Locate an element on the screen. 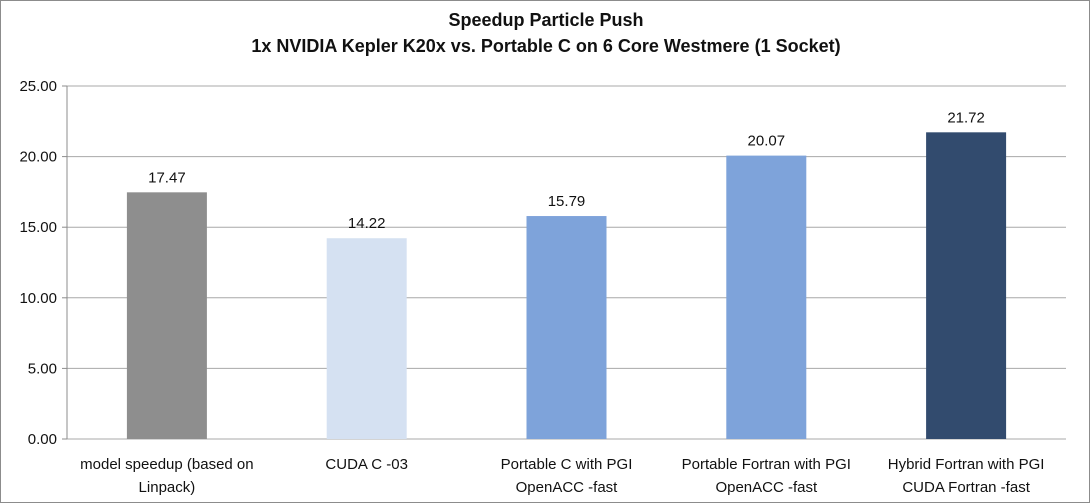 The width and height of the screenshot is (1090, 503). x-category-label: CUDA Fortran -fast is located at coordinates (966, 487).